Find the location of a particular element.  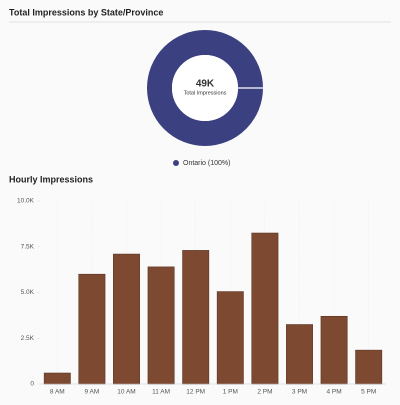

legend-label: Ontario (100%) is located at coordinates (206, 163).